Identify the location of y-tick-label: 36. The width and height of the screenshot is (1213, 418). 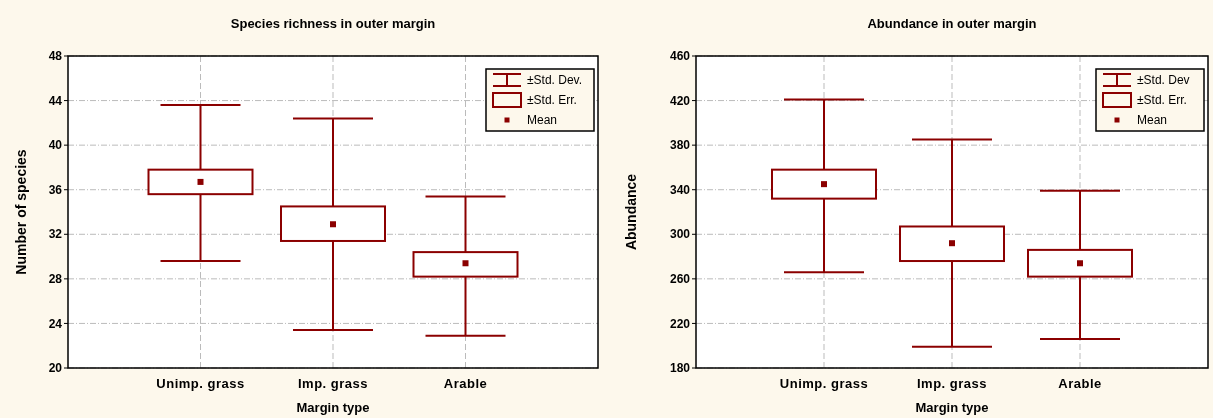
(55, 189).